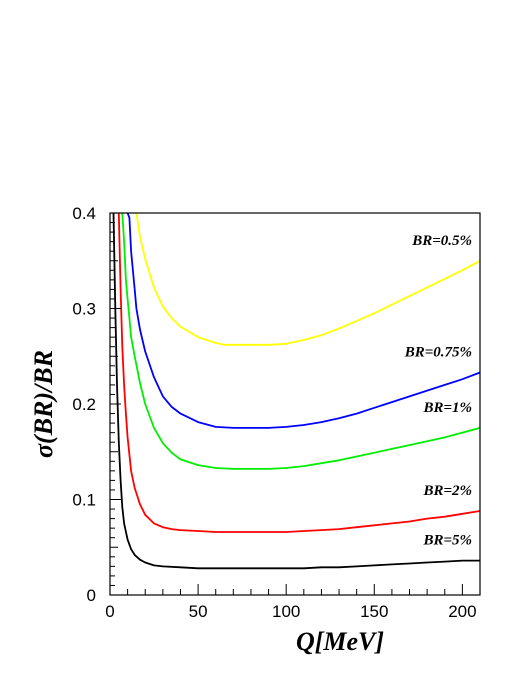  Describe the element at coordinates (43, 404) in the screenshot. I see `y-axis-label: σ(BR)/BR` at that location.